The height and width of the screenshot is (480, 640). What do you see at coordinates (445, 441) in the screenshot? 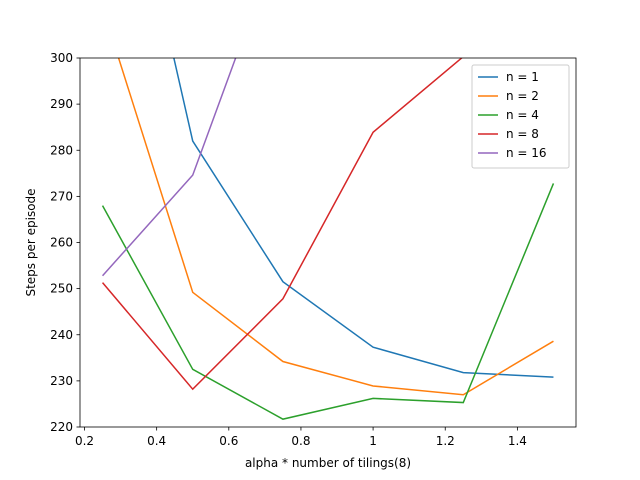
I see `x-tick-label: 1.2` at bounding box center [445, 441].